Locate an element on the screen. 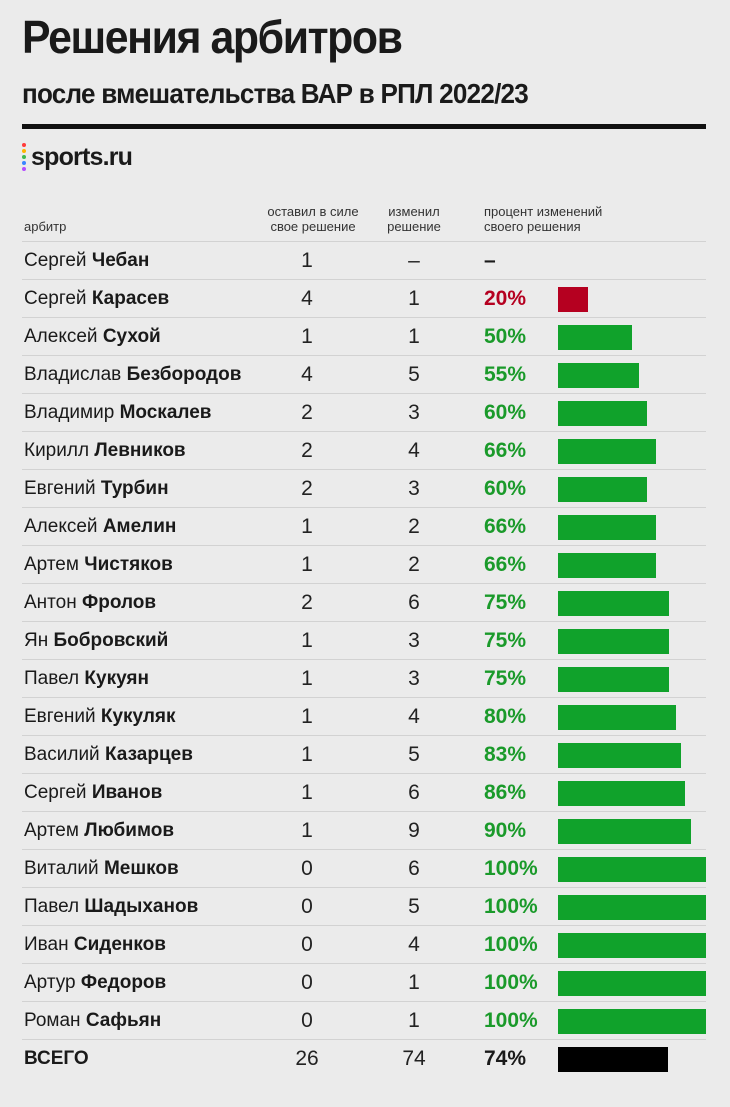 The height and width of the screenshot is (1107, 730). change-percent: 20% is located at coordinates (505, 298).